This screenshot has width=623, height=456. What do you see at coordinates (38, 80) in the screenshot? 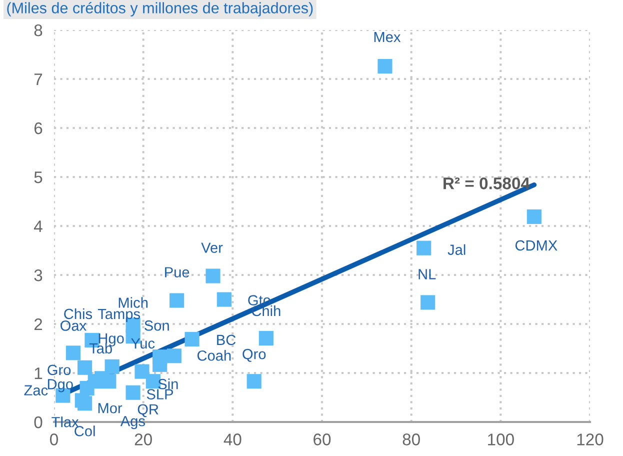
I see `y-tick-label: 7` at bounding box center [38, 80].